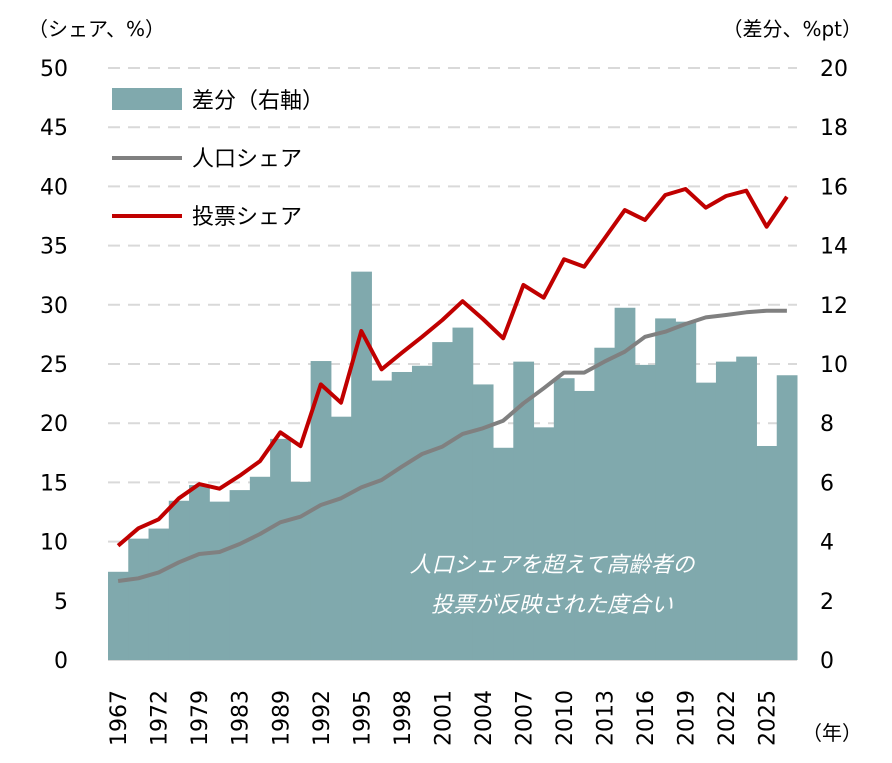  What do you see at coordinates (54, 187) in the screenshot?
I see `left-tick-label: 40` at bounding box center [54, 187].